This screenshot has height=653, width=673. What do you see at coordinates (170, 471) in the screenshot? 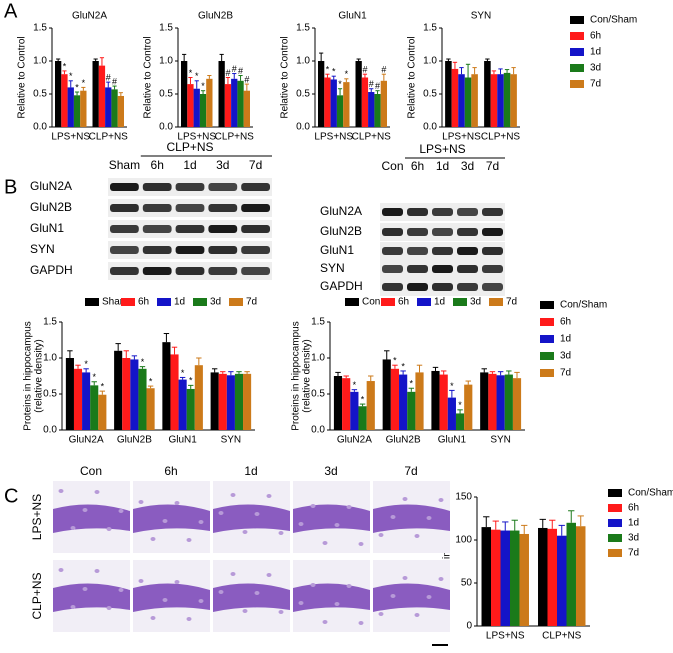
I see `micrograph-column: 6h` at bounding box center [170, 471].